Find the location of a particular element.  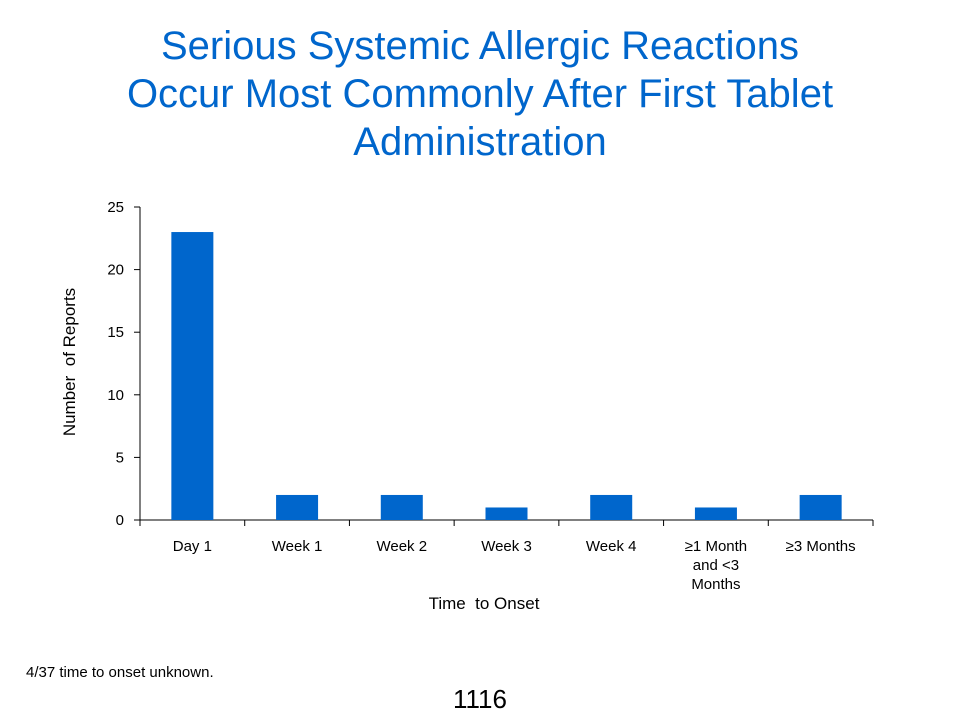

y-tick-label: 10 is located at coordinates (115, 395).